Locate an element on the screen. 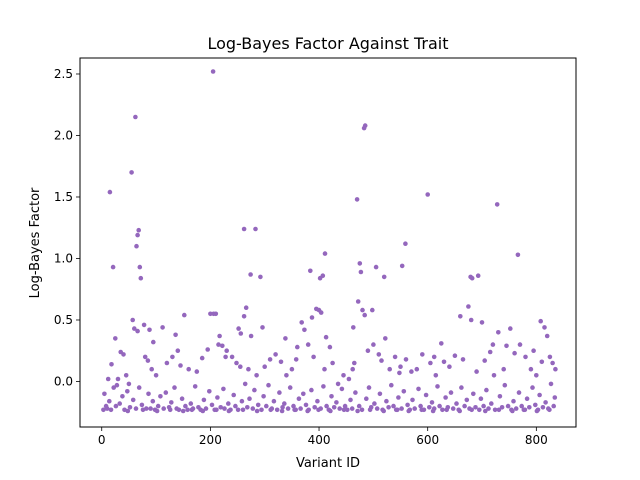  y-axis-ticks: 0.0 0.5 1.0 1.5 2.0 2.5 is located at coordinates (67, 227).